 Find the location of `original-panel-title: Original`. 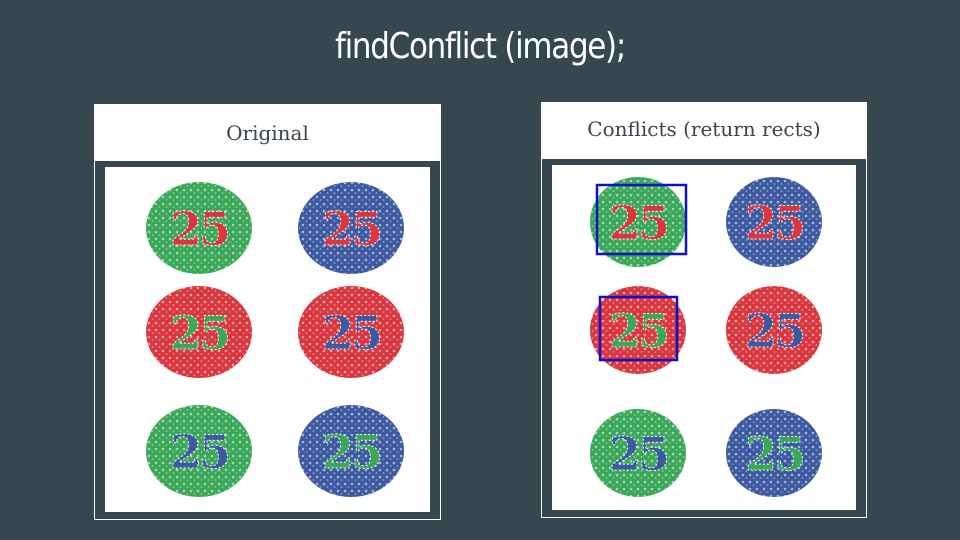

original-panel-title: Original is located at coordinates (267, 133).